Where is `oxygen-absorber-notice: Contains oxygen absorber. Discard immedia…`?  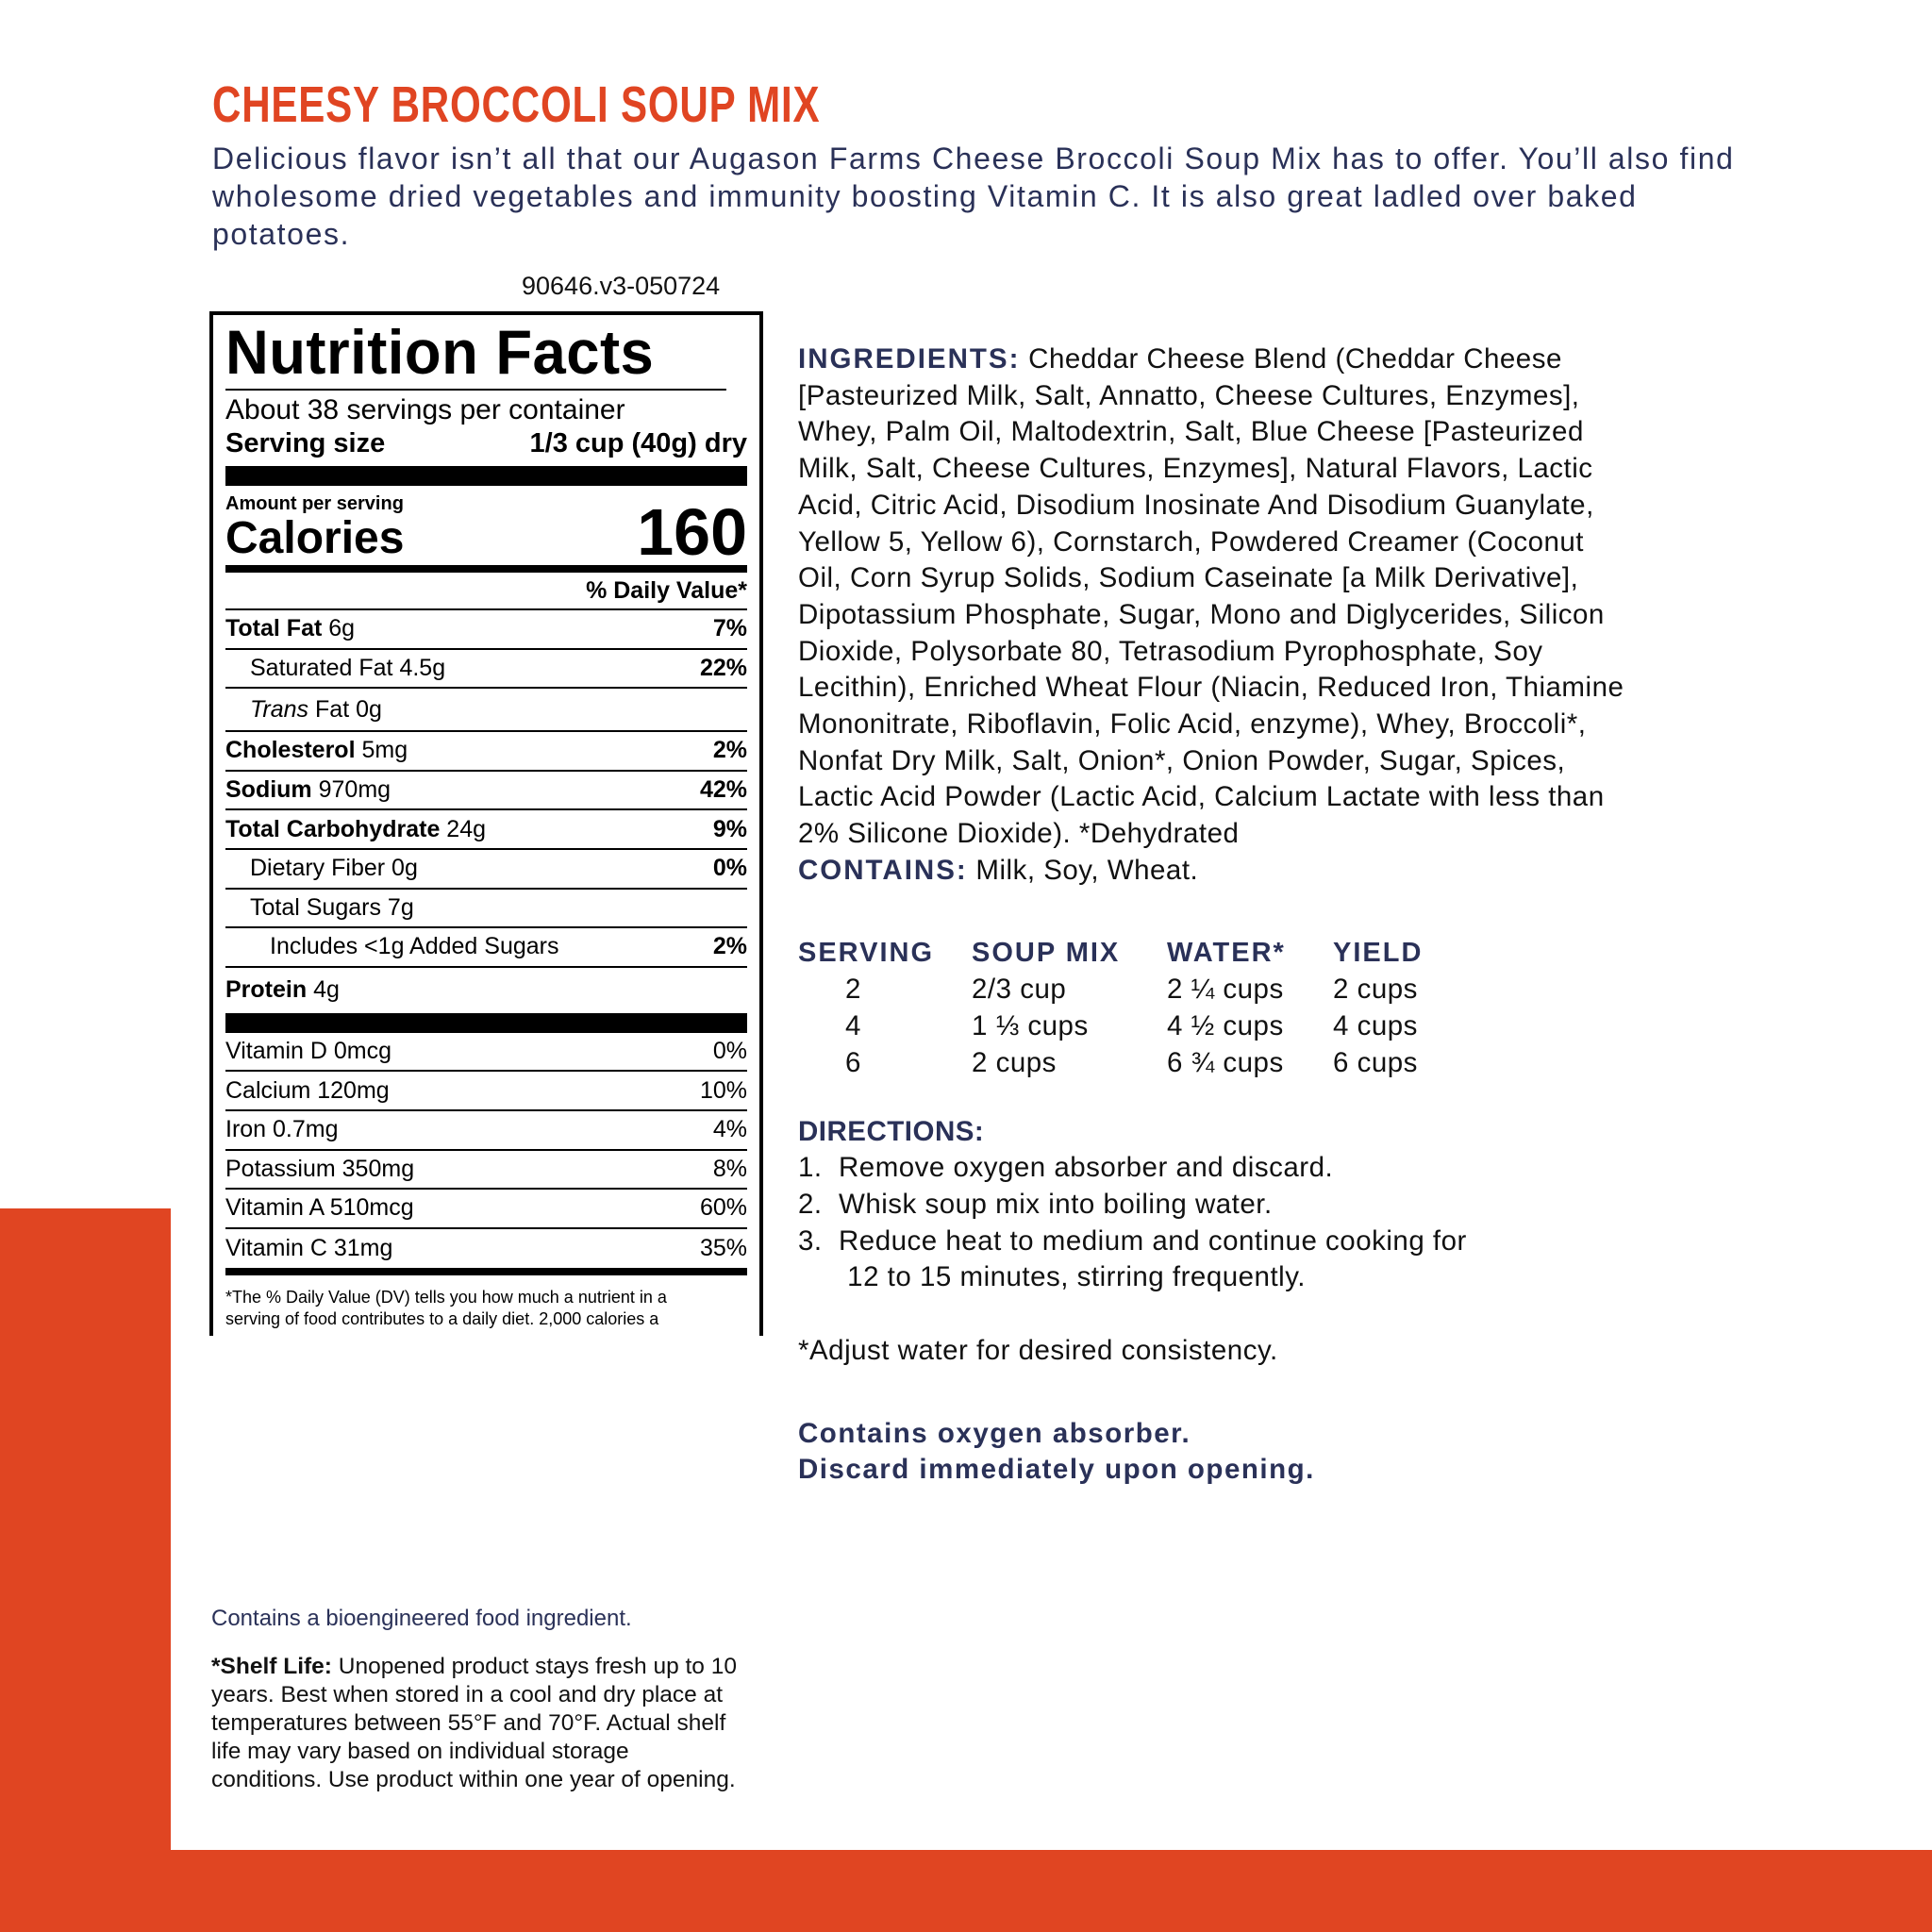
oxygen-absorber-notice: Contains oxygen absorber. Discard immedia… is located at coordinates (1057, 1451).